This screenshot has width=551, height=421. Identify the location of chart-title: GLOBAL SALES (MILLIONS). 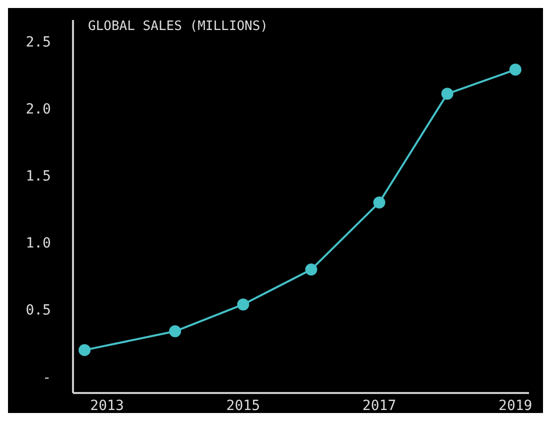
(178, 26).